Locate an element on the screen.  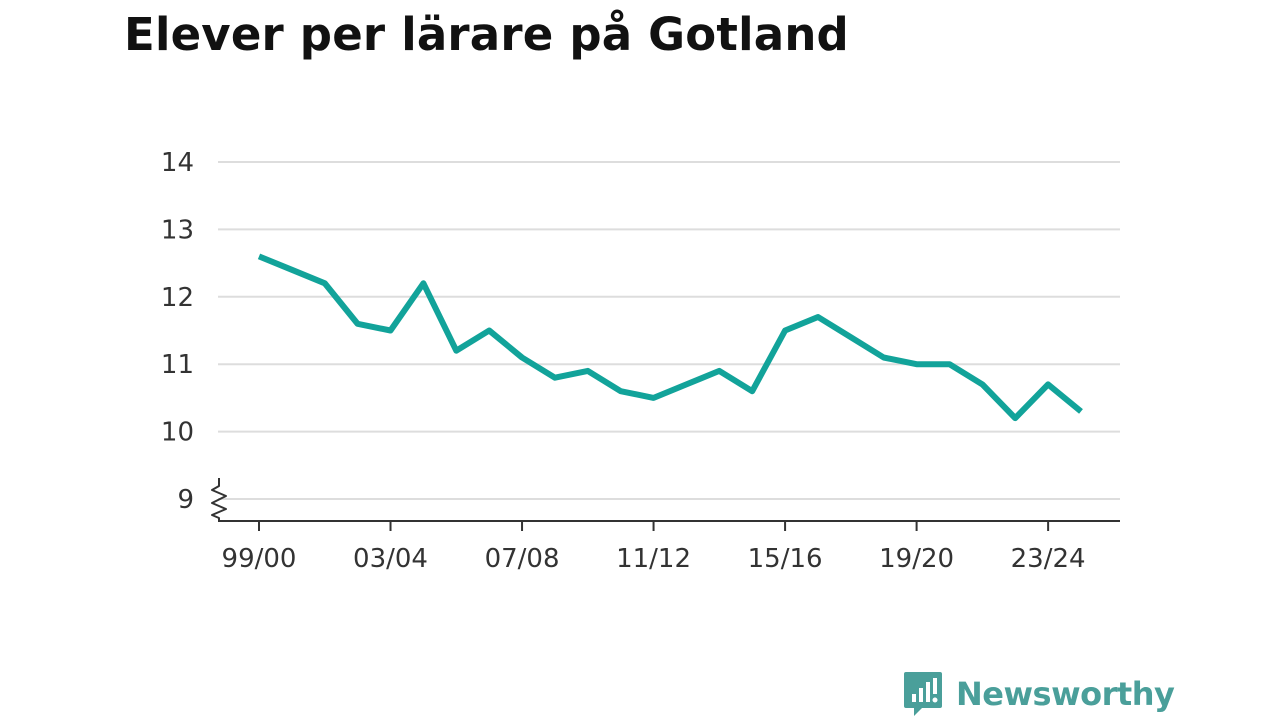
x-tick-label: 03/04 is located at coordinates (390, 559).